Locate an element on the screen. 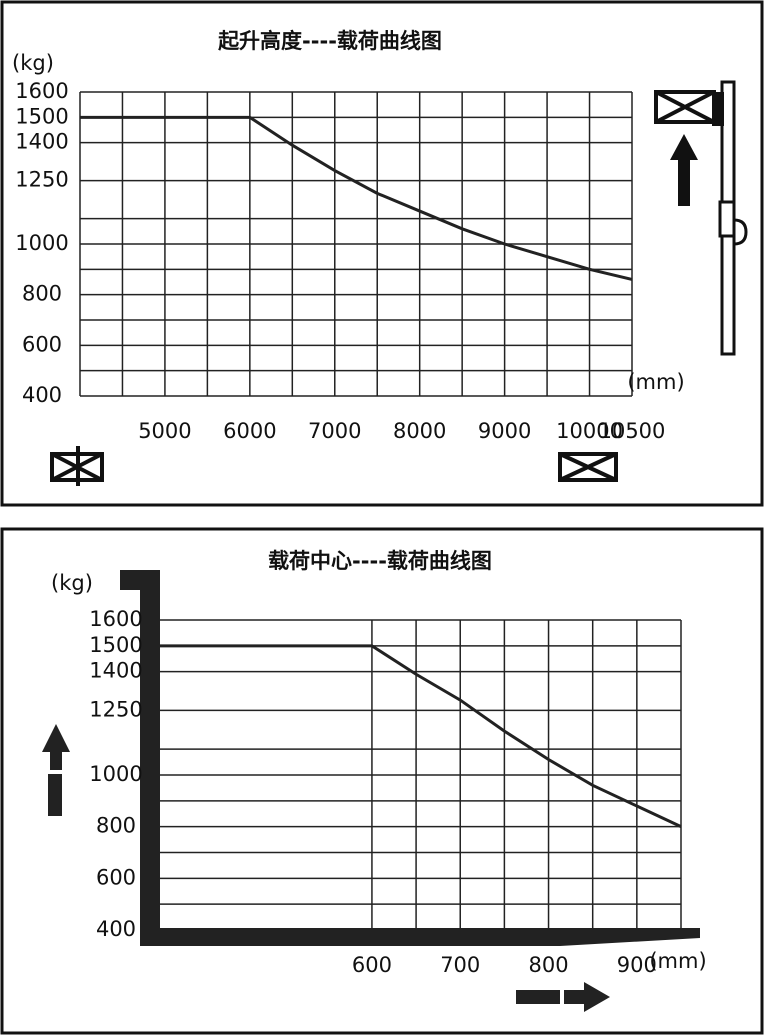 The height and width of the screenshot is (1036, 765). x-tick-label: 8000 is located at coordinates (419, 431).